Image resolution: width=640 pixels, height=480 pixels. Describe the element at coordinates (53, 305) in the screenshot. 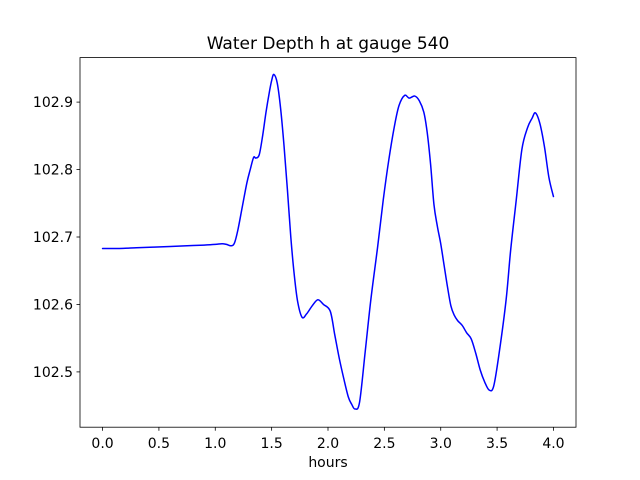

I see `y-tick-label: 102.6` at that location.